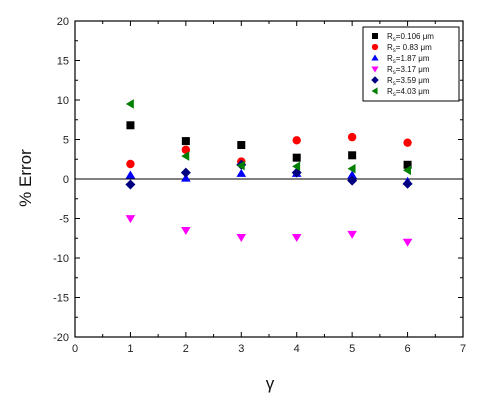 The image size is (480, 405). I want to click on y-tick-label: -10, so click(61, 259).